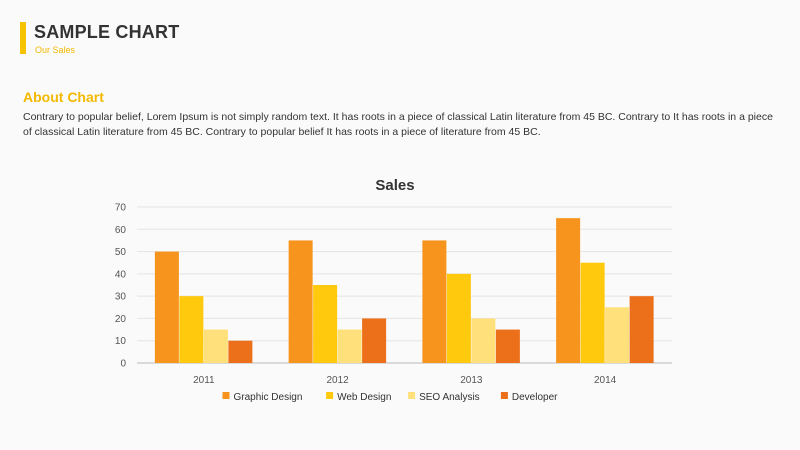 Image resolution: width=800 pixels, height=450 pixels. I want to click on bar-developer-2012, so click(374, 340).